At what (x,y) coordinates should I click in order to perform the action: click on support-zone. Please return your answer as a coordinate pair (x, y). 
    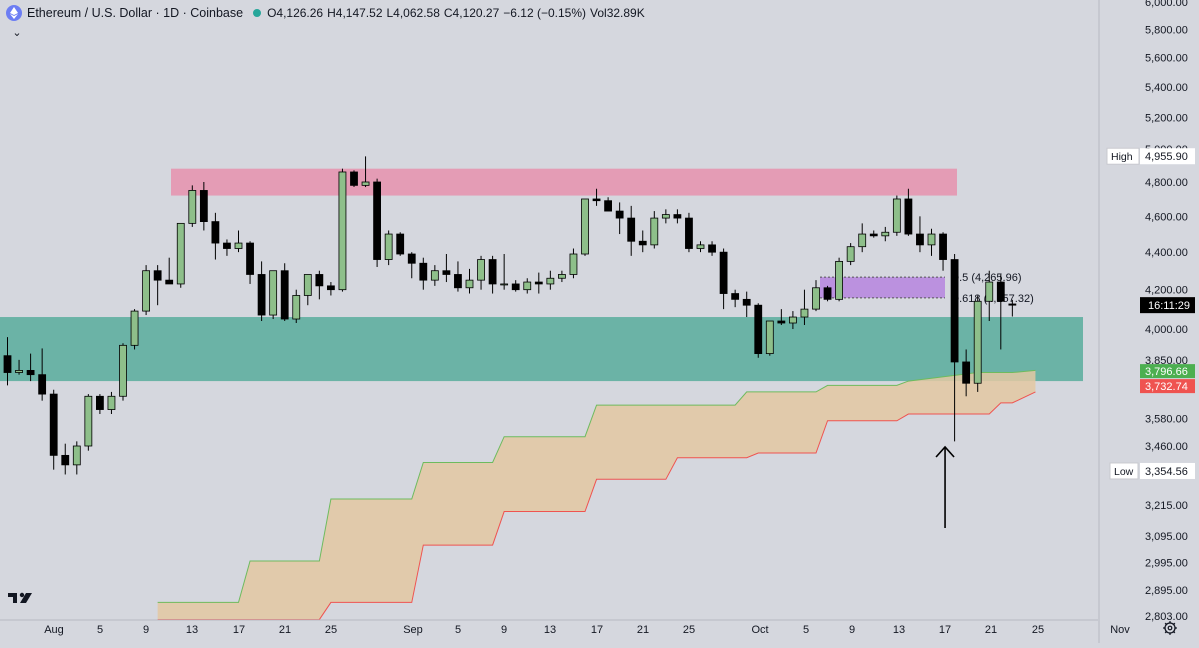
    Looking at the image, I should click on (541, 349).